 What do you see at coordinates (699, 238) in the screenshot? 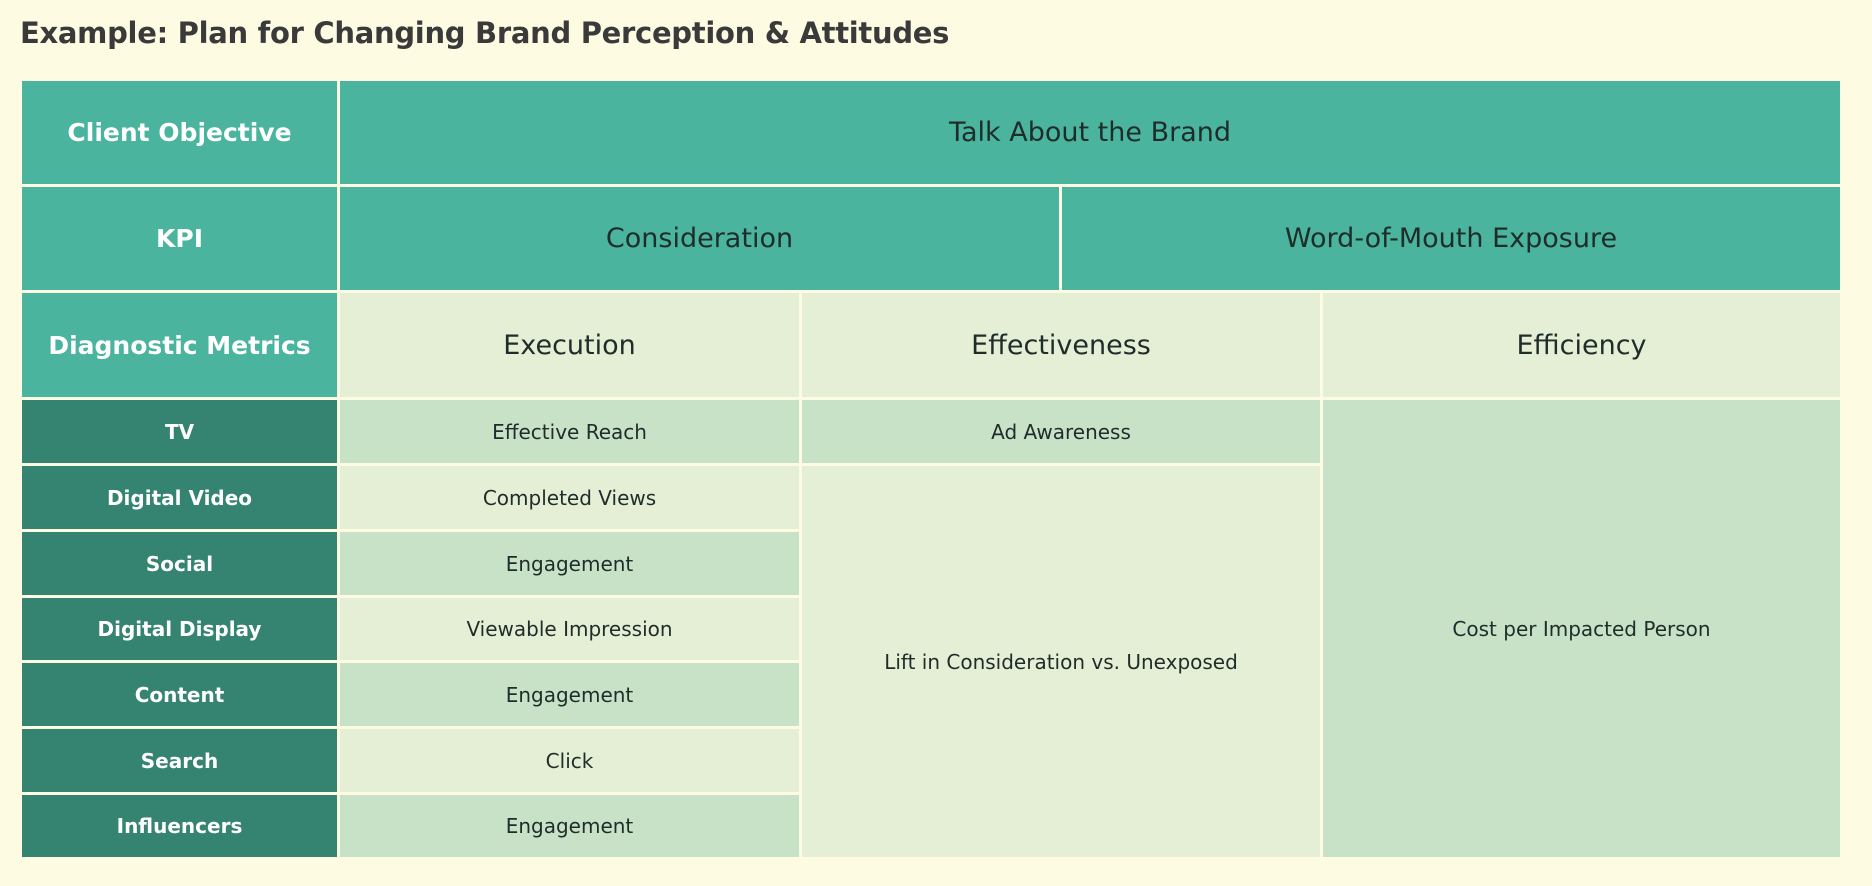
I see `kpi-consideration: Consideration` at bounding box center [699, 238].